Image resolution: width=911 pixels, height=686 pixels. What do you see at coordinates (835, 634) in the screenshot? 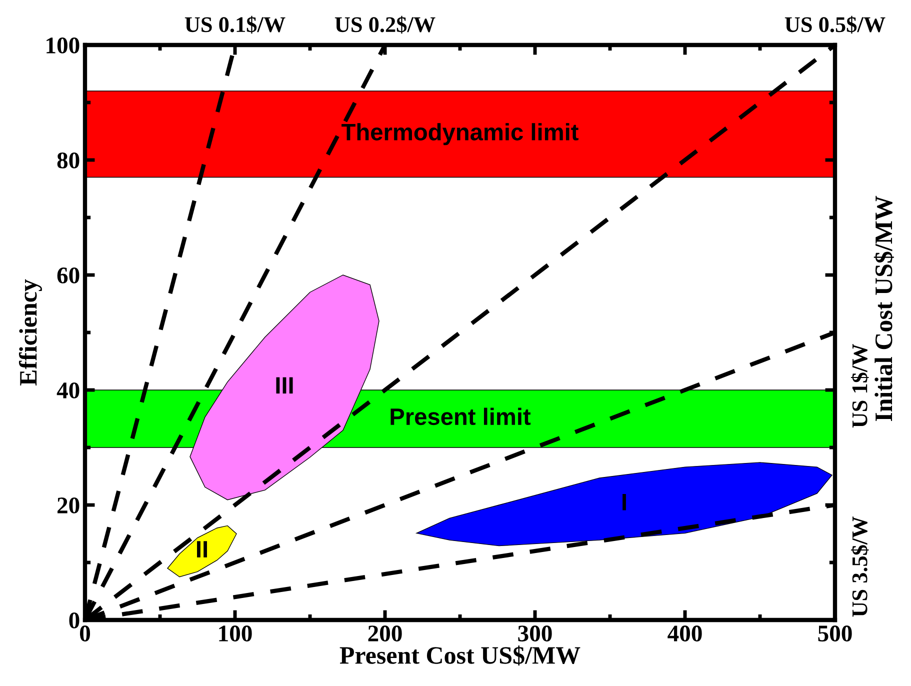
I see `x-tick-label: 500` at bounding box center [835, 634].